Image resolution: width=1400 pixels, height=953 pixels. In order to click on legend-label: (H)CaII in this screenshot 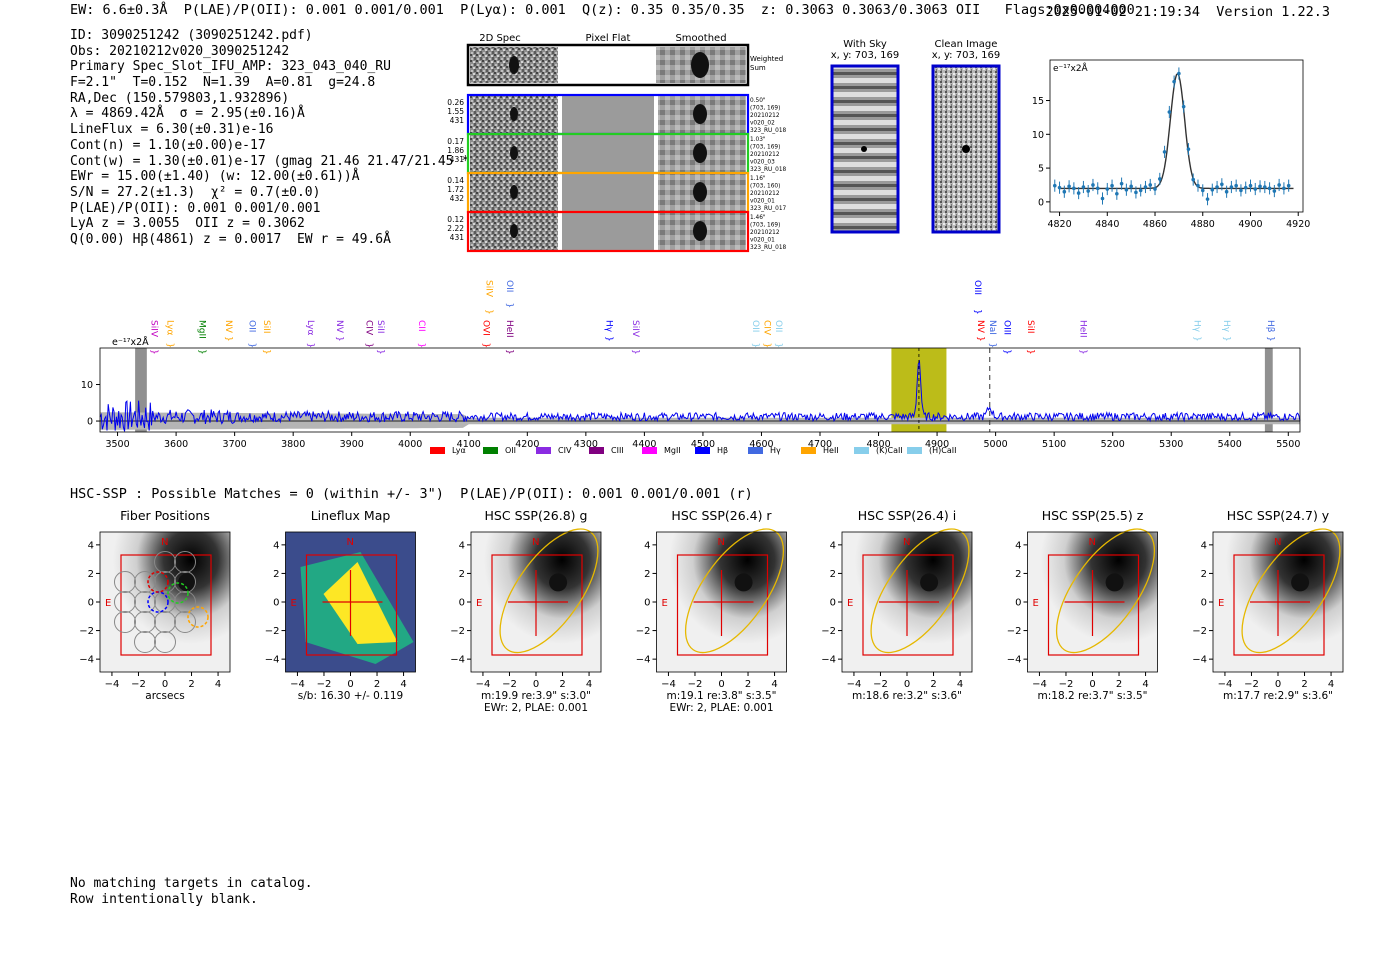, I will do `click(942, 450)`.